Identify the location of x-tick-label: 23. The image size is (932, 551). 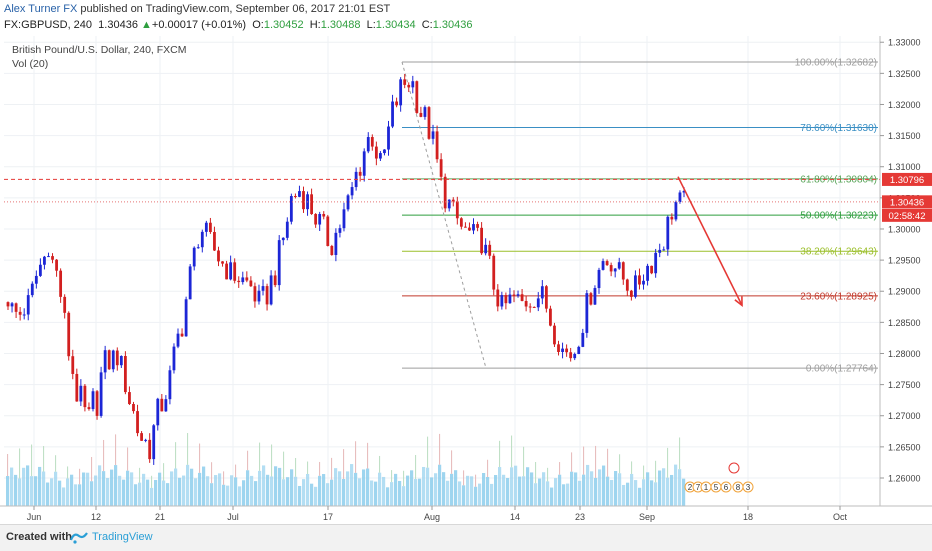
(580, 517).